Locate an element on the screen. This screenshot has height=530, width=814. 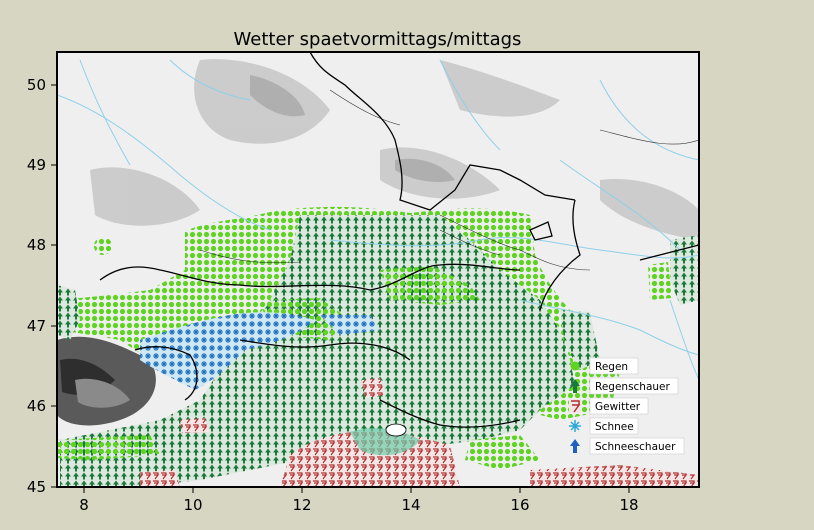
x-tick-label: 16 is located at coordinates (519, 505).